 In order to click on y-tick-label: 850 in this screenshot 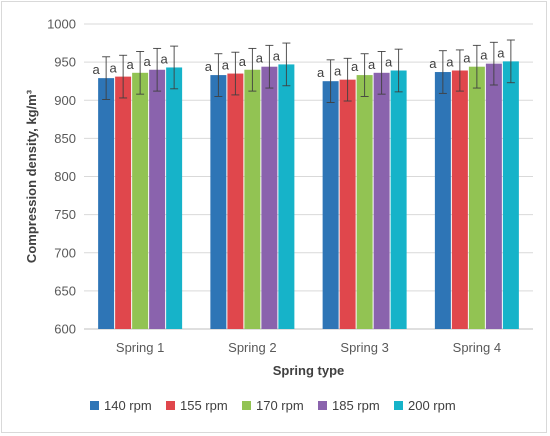, I will do `click(65, 138)`.